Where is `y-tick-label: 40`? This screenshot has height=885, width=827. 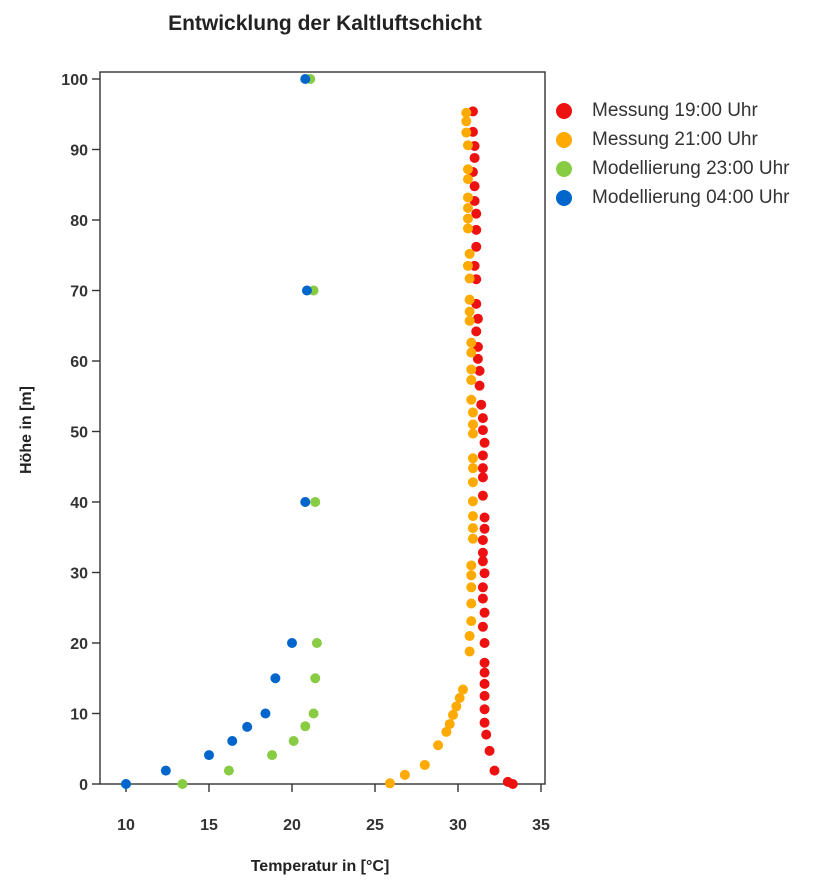
y-tick-label: 40 is located at coordinates (79, 503).